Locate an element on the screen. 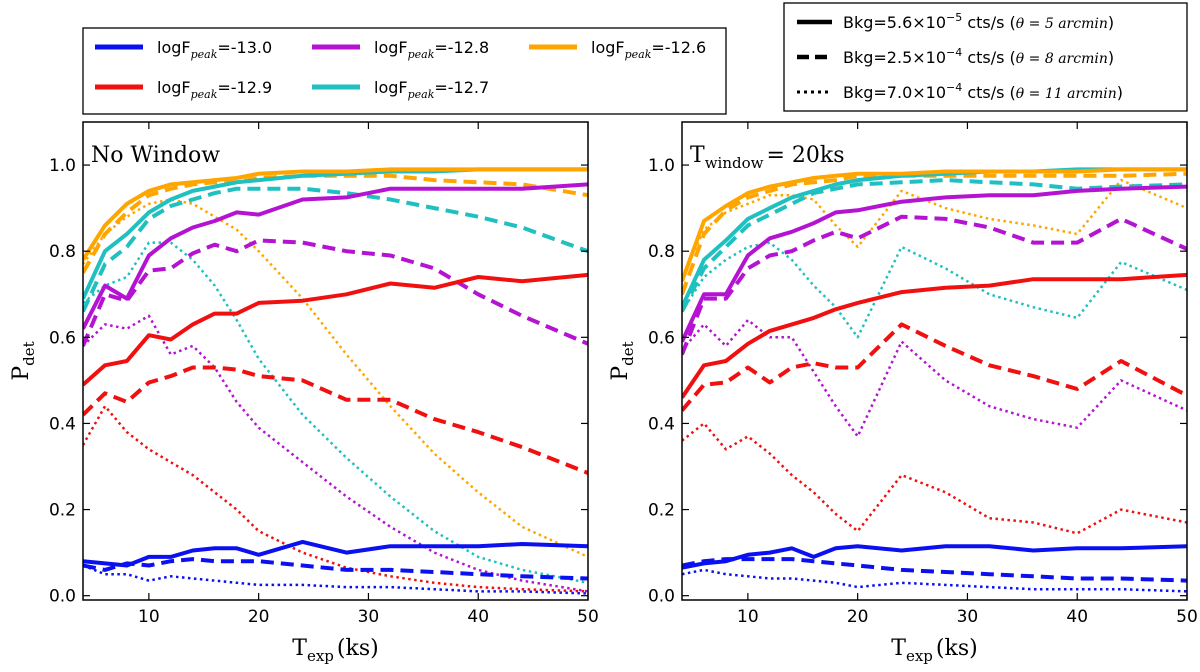 This screenshot has height=672, width=1200. legend-flux-entry: logFpeak=-12.9 is located at coordinates (183, 89).